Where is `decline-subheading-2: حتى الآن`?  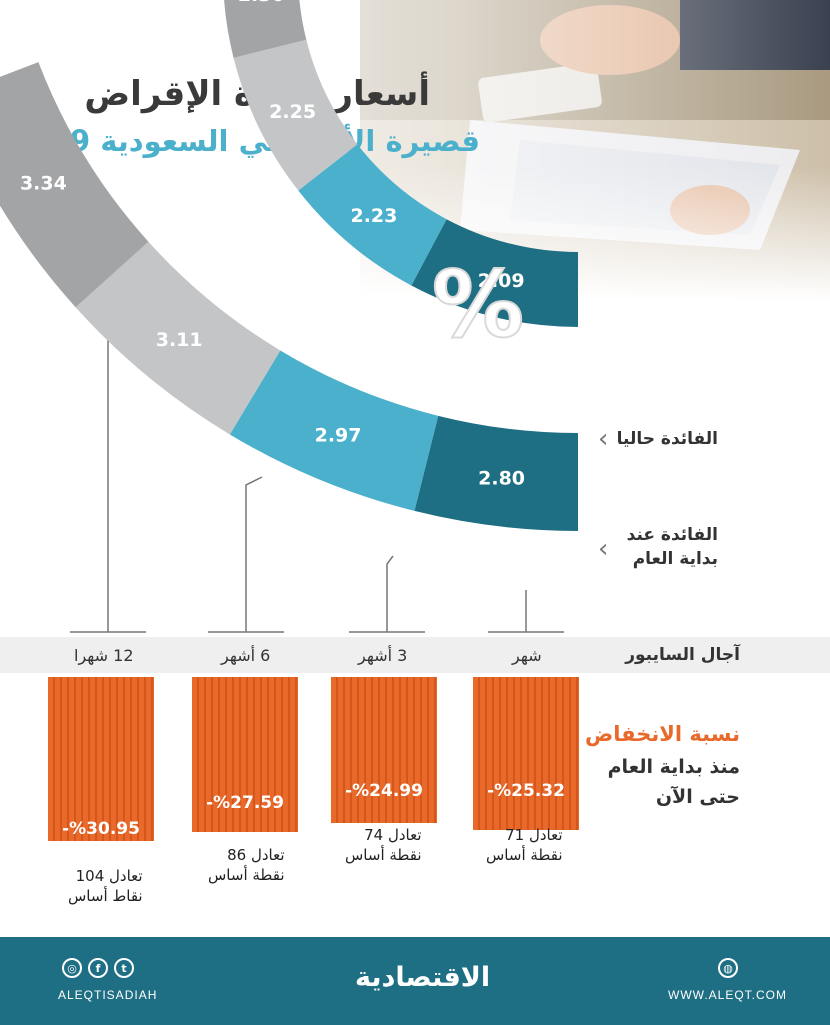 decline-subheading-2: حتى الآن is located at coordinates (697, 797).